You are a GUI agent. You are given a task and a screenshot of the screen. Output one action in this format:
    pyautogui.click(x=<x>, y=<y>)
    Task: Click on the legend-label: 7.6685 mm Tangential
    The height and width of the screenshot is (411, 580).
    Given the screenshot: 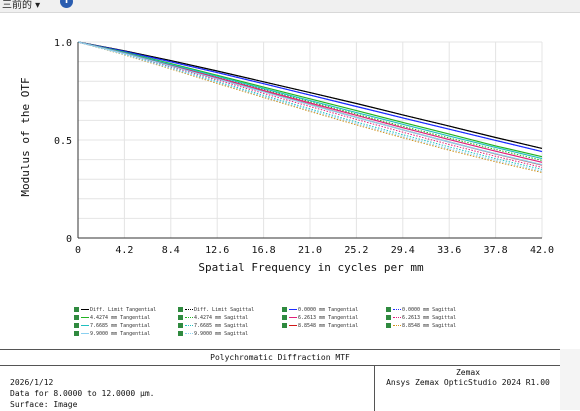 What is the action you would take?
    pyautogui.click(x=120, y=326)
    